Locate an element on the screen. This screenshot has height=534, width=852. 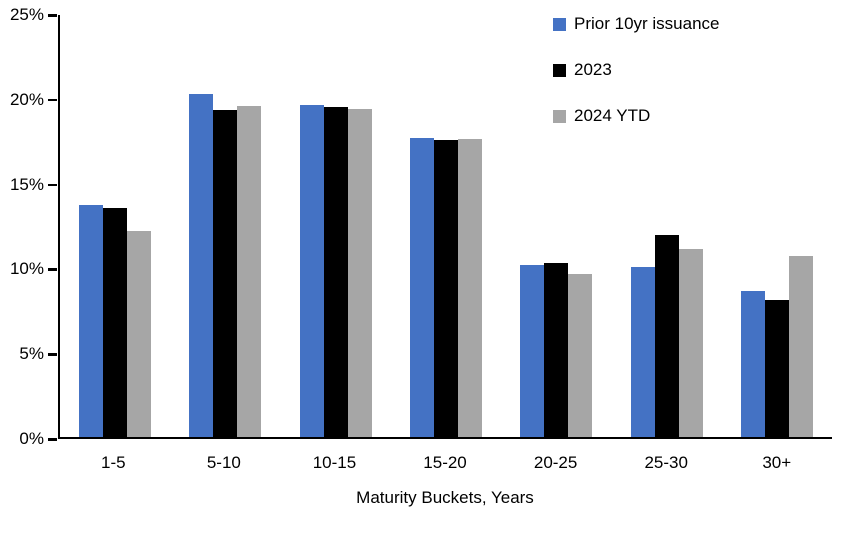
x-axis: 1-5 5-10 10-15 15-20 20-25 25-30 30+ is located at coordinates (445, 463).